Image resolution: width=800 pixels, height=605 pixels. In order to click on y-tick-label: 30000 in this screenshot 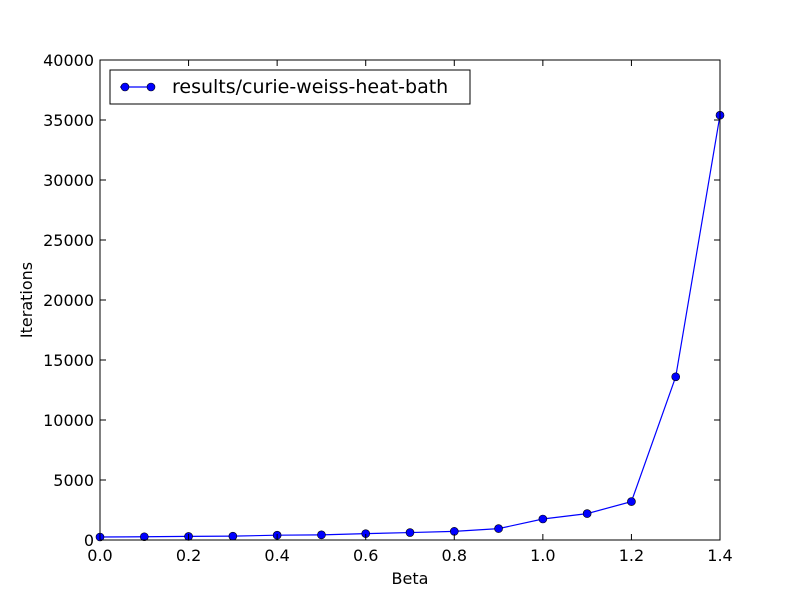, I will do `click(68, 180)`.